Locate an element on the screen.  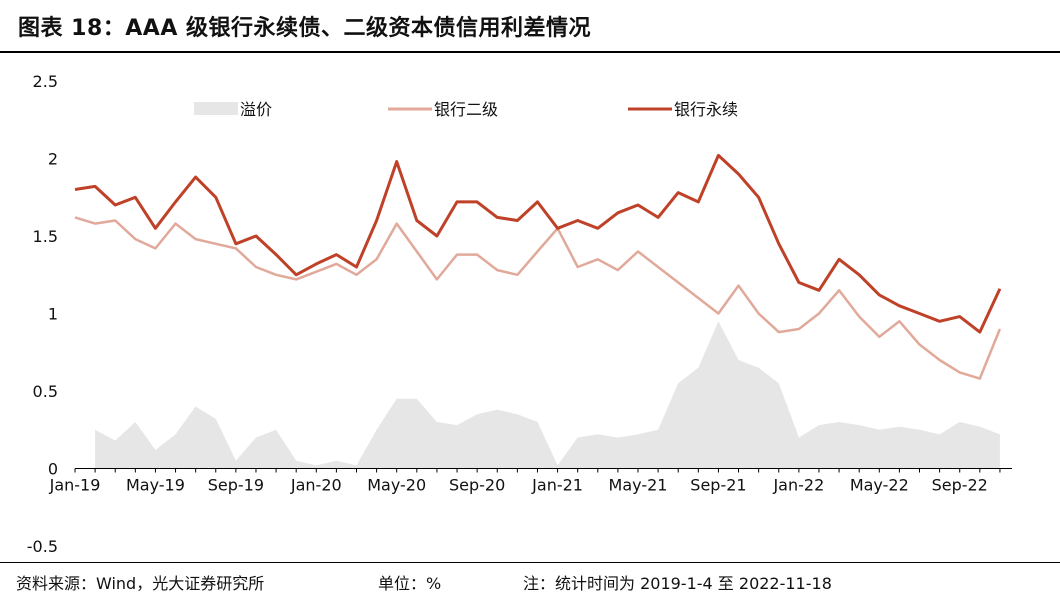
legend: 溢价 银行二级 银行永续 is located at coordinates (466, 109).